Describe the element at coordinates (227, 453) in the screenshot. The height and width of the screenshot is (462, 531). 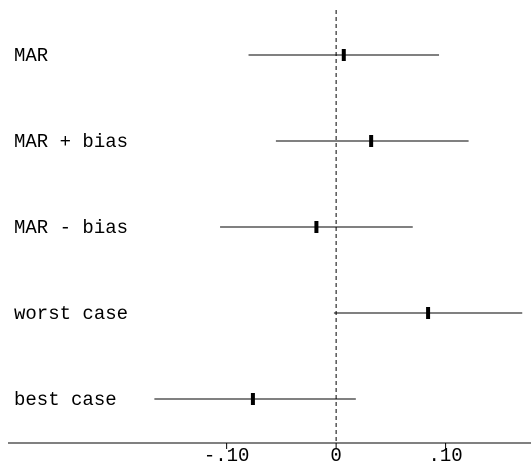
I see `x-tick-label: -.10` at that location.